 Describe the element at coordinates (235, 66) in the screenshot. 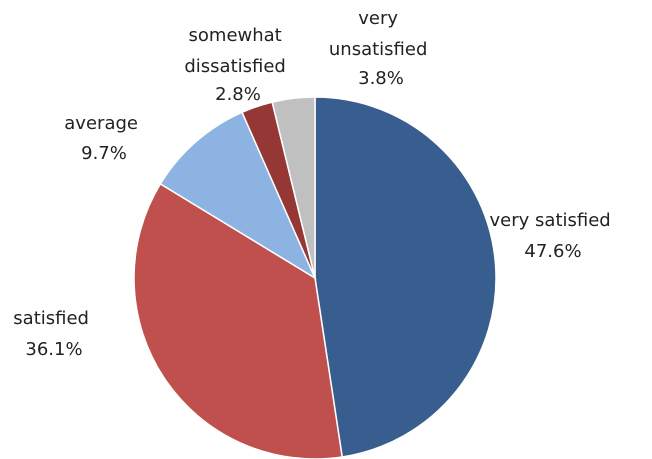

I see `label-somewhat-dissatisfied-line2: dissatisfied` at that location.